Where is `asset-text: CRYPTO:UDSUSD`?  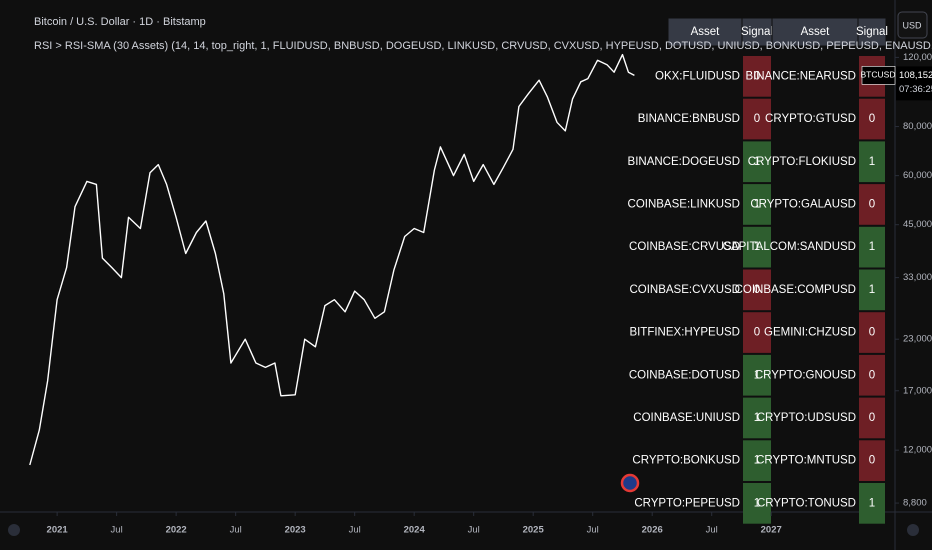
asset-text: CRYPTO:UDSUSD is located at coordinates (806, 418).